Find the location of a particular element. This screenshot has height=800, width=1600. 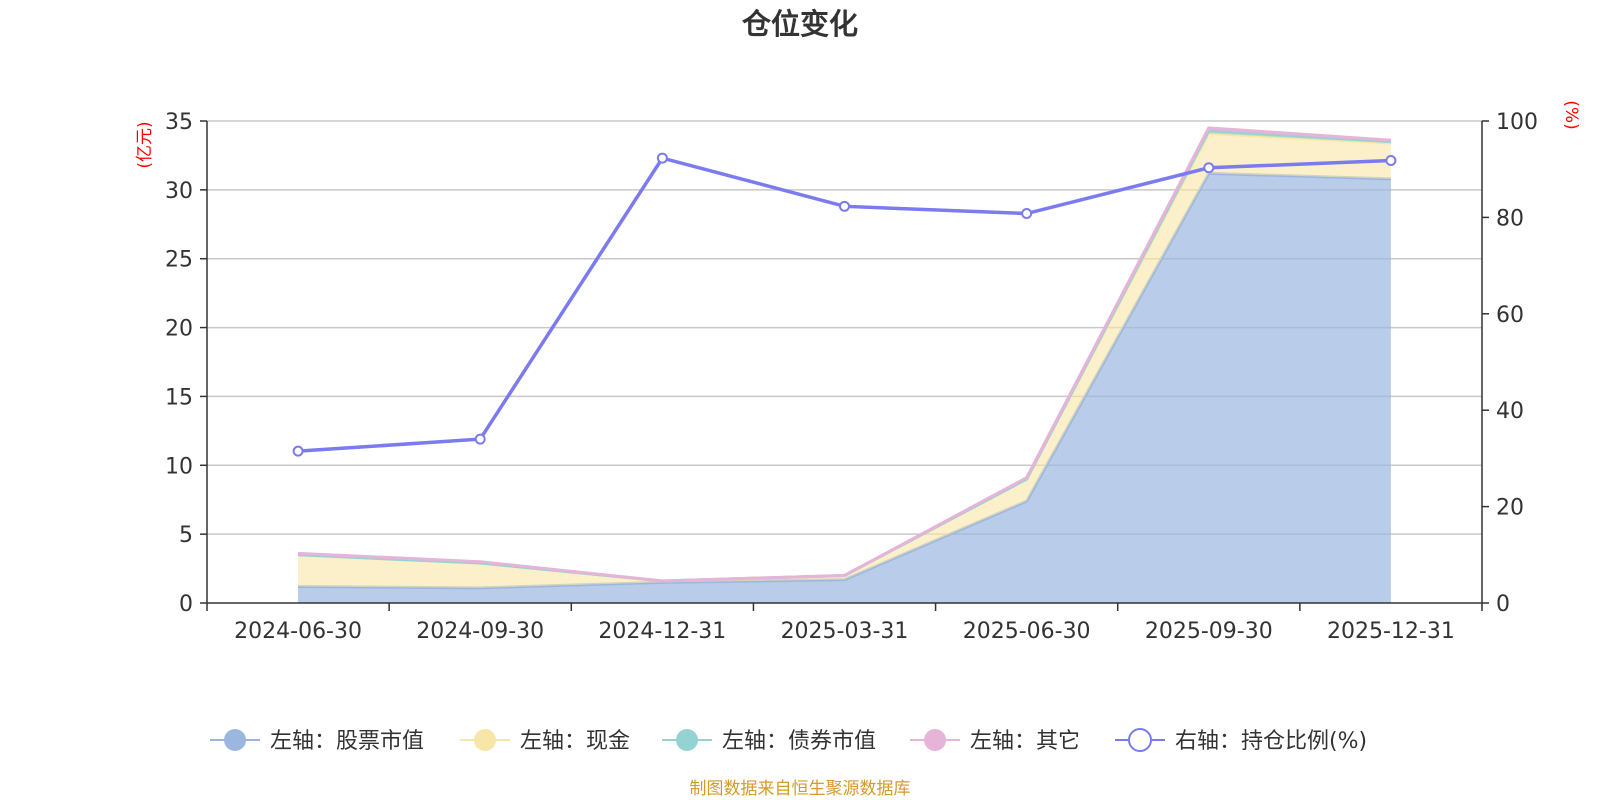

left-axis-unit: (亿元) is located at coordinates (145, 144).